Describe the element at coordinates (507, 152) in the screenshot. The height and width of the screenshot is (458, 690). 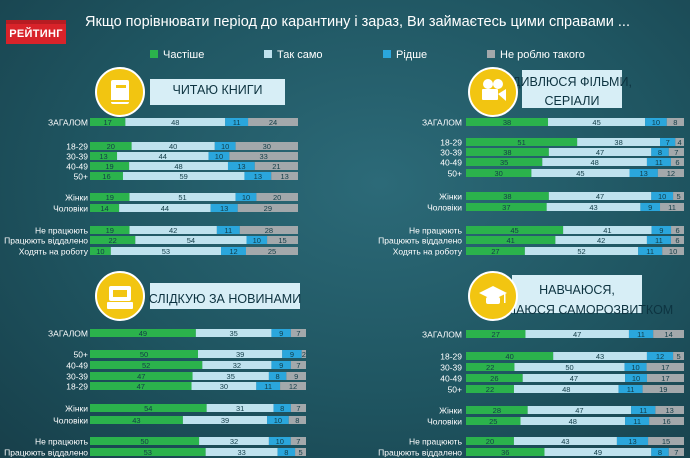
I see `data-label: 38` at that location.